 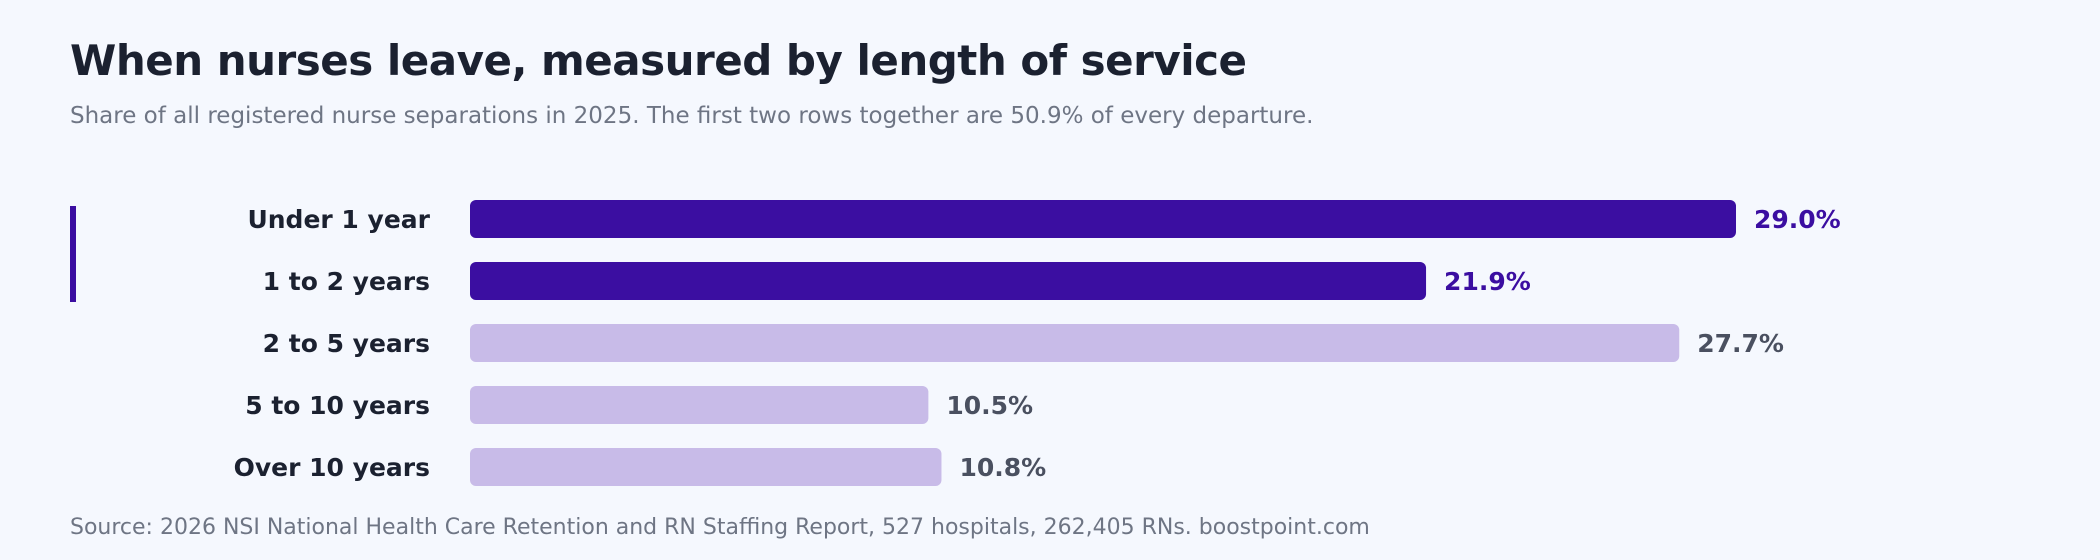 What do you see at coordinates (337, 405) in the screenshot?
I see `category-label: 5 to 10 years` at bounding box center [337, 405].